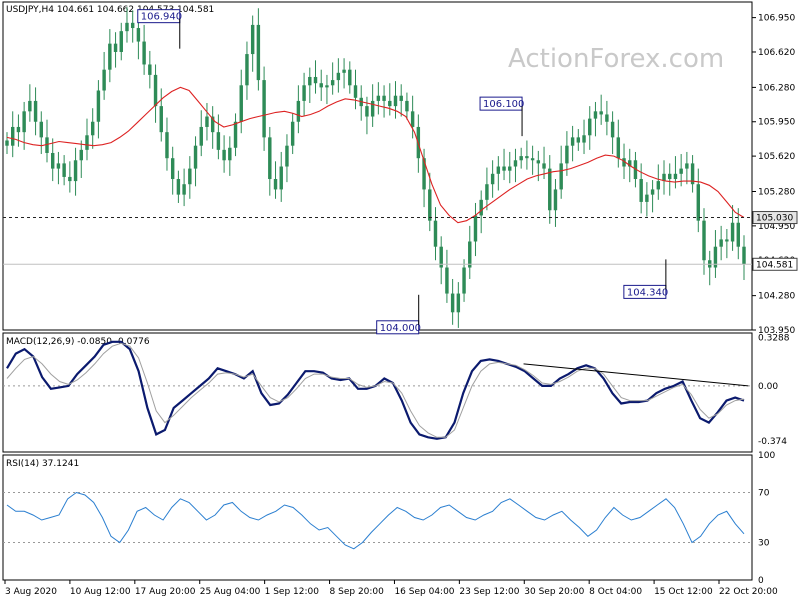 The height and width of the screenshot is (604, 800). I want to click on rsi-line, so click(375, 520).